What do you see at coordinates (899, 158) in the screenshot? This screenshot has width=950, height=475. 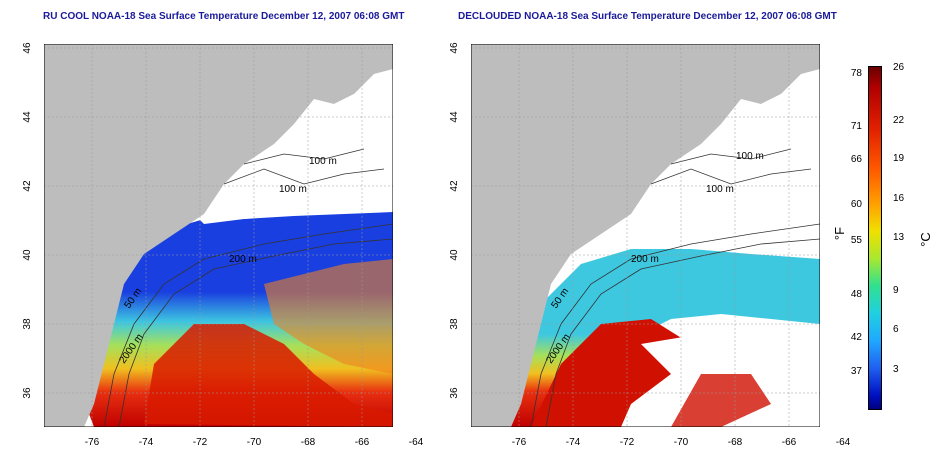 I see `celsius-tick-label: 19` at bounding box center [899, 158].